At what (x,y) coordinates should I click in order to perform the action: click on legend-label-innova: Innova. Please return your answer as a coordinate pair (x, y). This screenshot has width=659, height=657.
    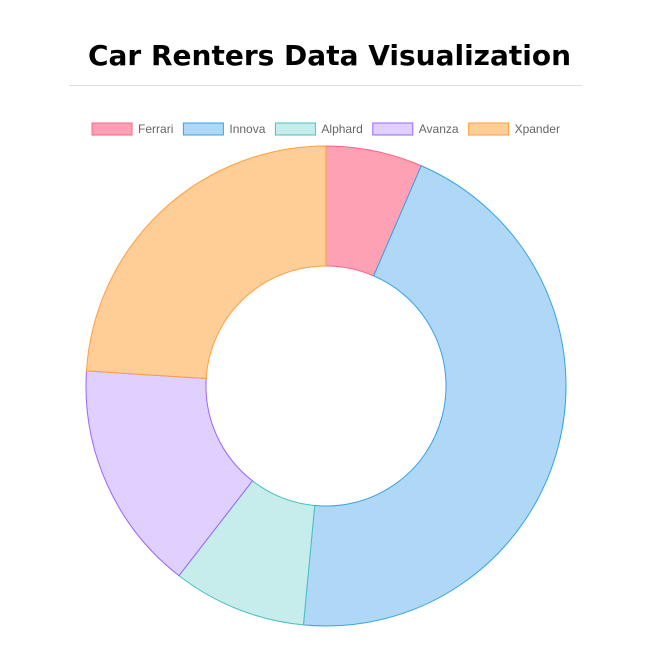
    Looking at the image, I should click on (247, 129).